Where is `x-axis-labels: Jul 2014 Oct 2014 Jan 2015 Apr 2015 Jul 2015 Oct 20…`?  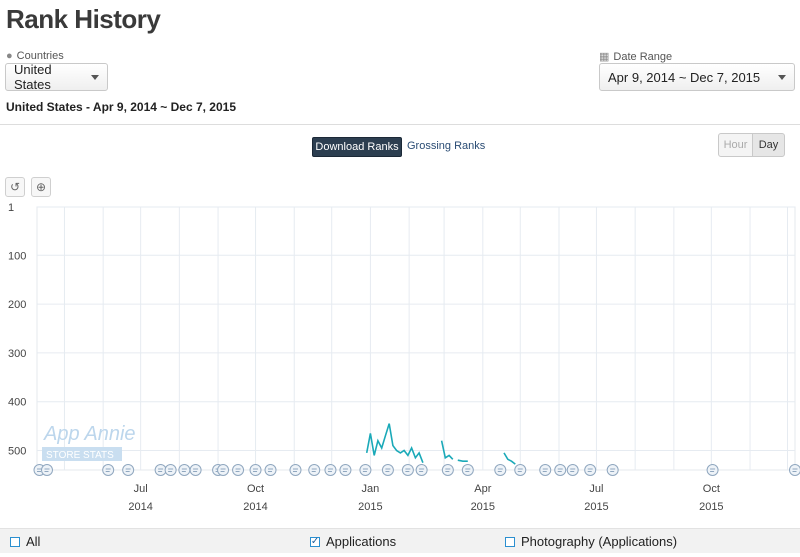
x-axis-labels: Jul 2014 Oct 2014 Jan 2015 Apr 2015 Jul 2015 Oct 20… is located at coordinates (425, 498).